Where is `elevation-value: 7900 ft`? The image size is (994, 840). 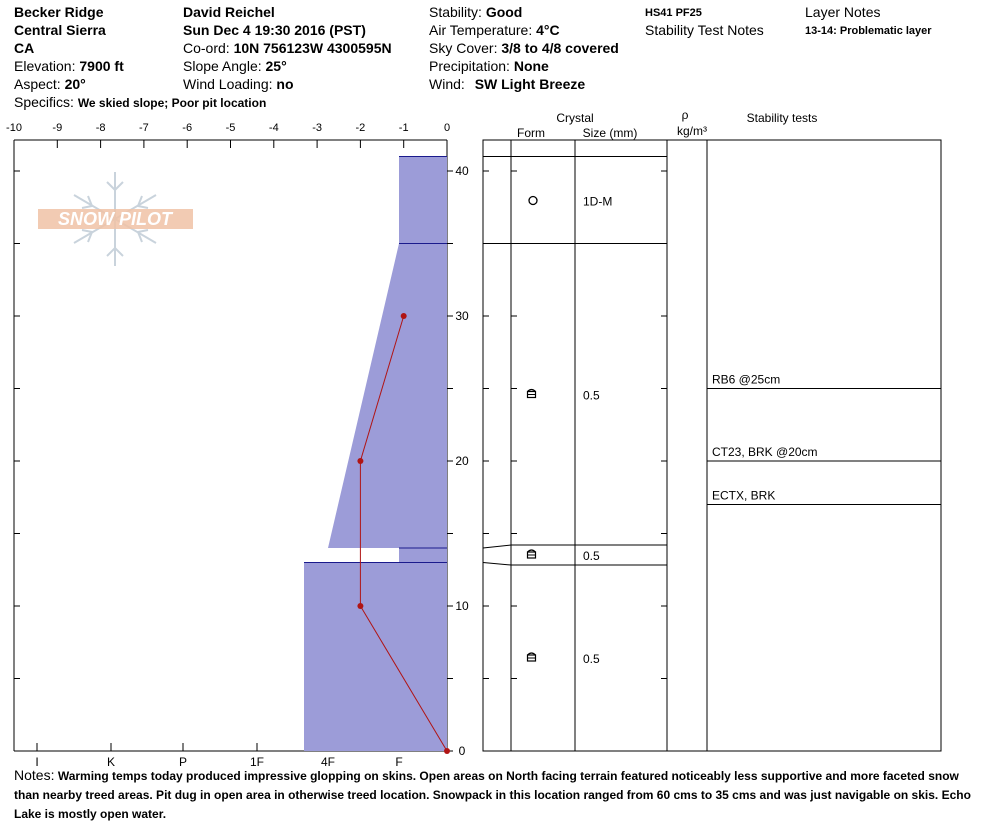
elevation-value: 7900 ft is located at coordinates (101, 66).